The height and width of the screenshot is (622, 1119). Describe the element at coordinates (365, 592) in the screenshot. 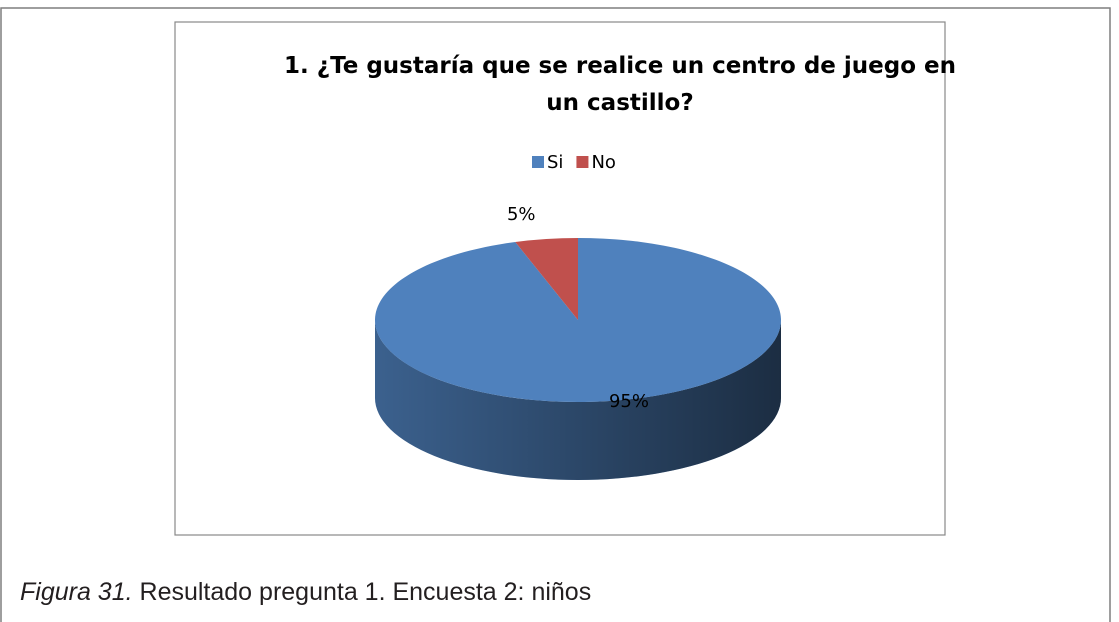

I see `caption-text: Resultado pregunta 1. Encuesta 2: niños` at that location.